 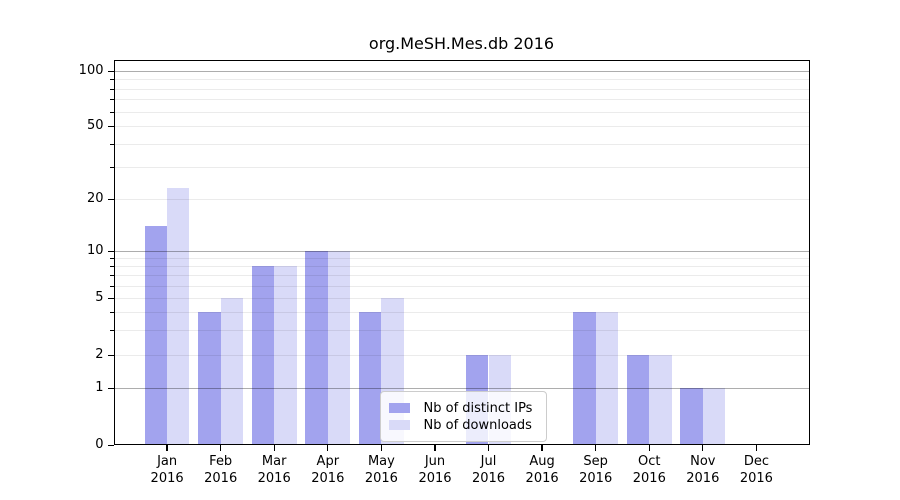 What do you see at coordinates (381, 470) in the screenshot?
I see `x-tick-label: May 2016` at bounding box center [381, 470].